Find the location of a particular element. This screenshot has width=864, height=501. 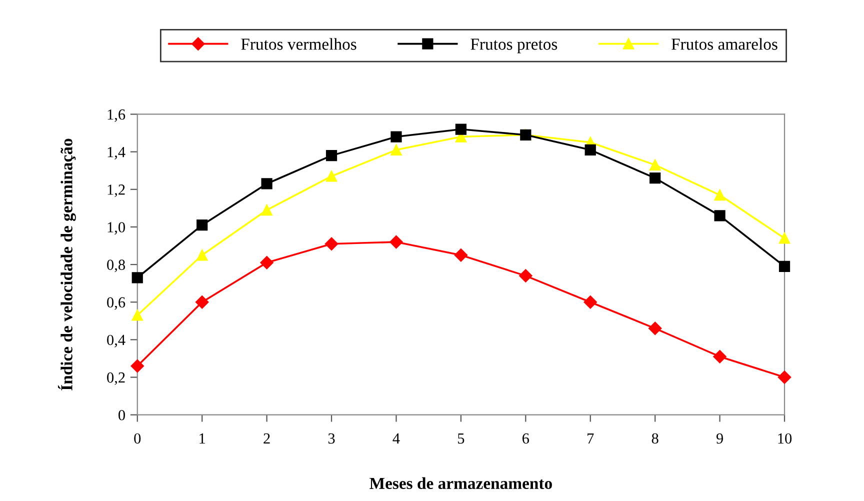

y-tick-label: 0,2 is located at coordinates (116, 378).